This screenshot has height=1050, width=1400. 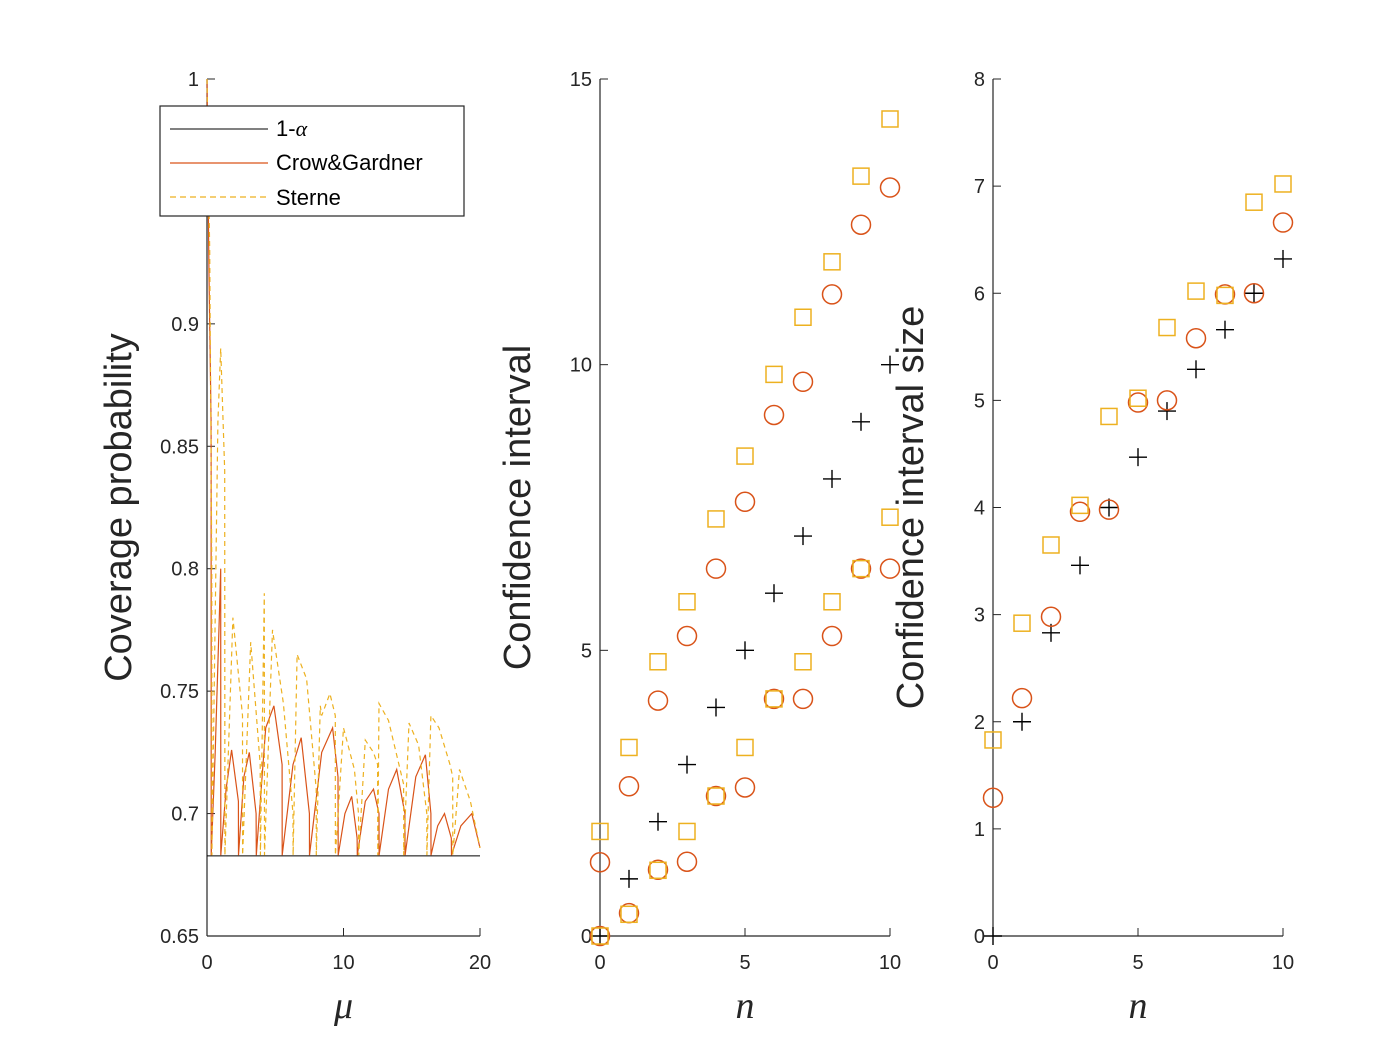 I want to click on y-tick-label: 0.85, so click(x=179, y=447).